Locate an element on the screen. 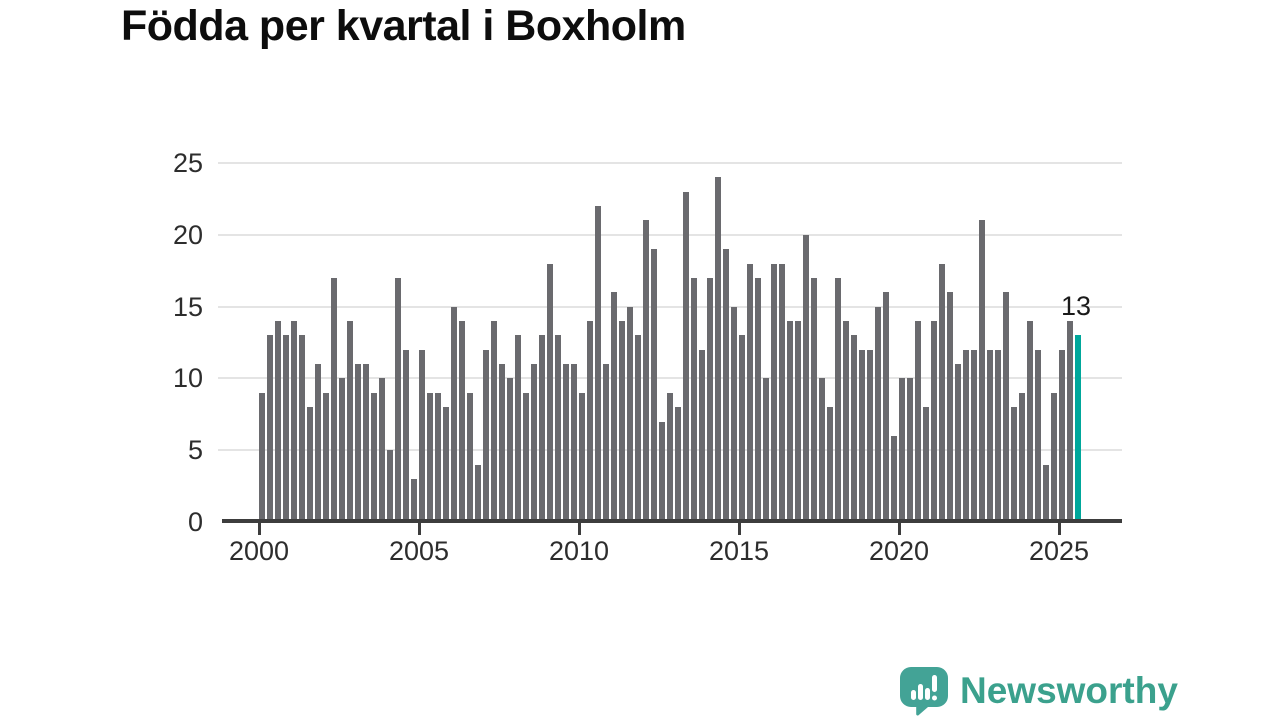 The height and width of the screenshot is (720, 1280). x-tick-2000 is located at coordinates (259, 529).